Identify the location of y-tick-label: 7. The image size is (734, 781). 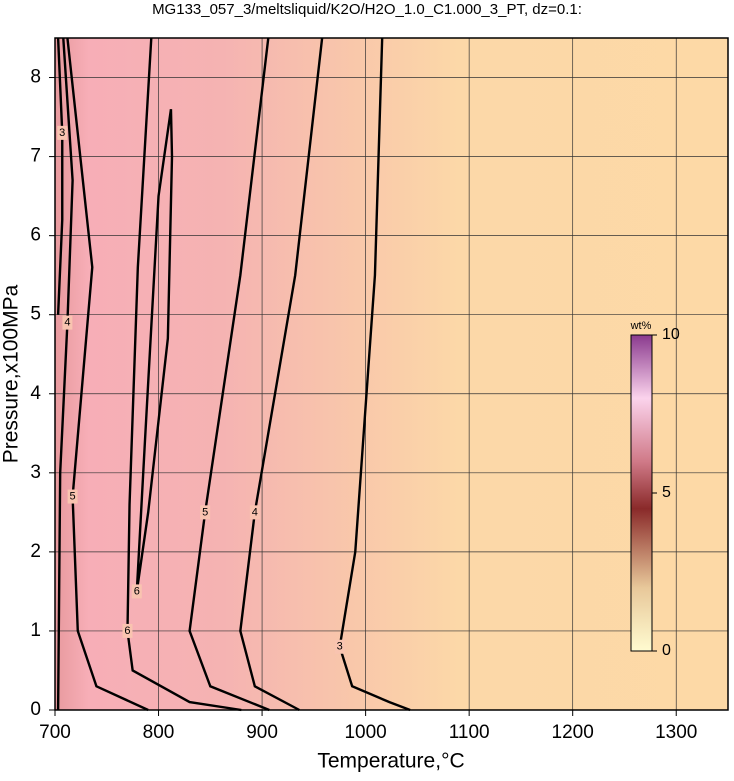
(35, 156).